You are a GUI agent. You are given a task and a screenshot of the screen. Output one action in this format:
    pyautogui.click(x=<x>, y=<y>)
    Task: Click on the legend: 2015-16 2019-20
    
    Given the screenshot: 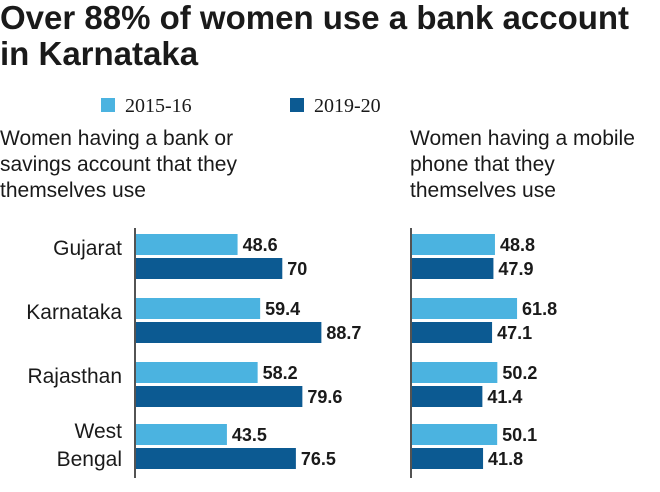 What is the action you would take?
    pyautogui.click(x=330, y=107)
    